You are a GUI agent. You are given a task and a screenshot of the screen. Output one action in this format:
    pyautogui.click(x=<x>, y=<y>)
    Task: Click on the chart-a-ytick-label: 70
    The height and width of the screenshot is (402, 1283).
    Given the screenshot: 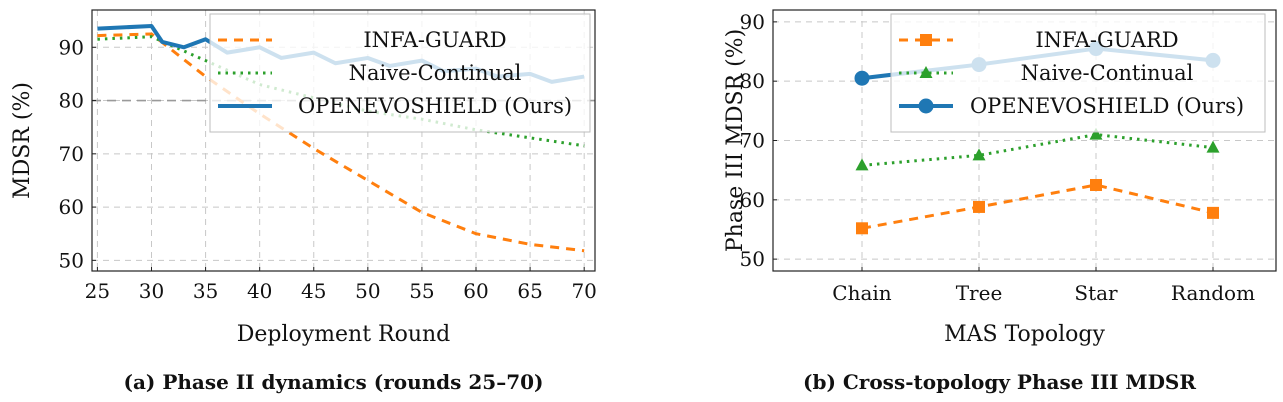 What is the action you would take?
    pyautogui.click(x=71, y=154)
    